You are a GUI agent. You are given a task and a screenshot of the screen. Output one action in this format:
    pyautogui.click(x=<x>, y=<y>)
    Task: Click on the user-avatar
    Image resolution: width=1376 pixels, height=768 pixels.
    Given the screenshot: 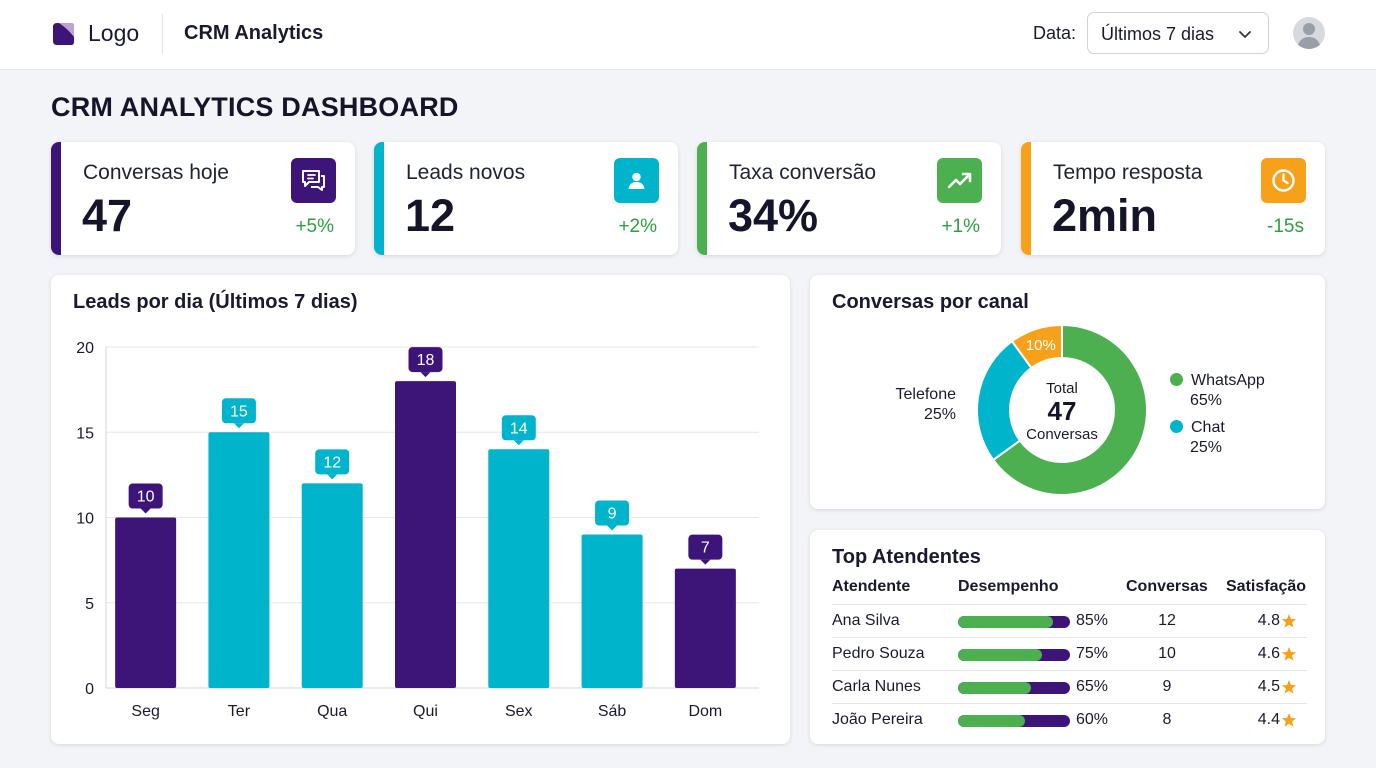 What is the action you would take?
    pyautogui.click(x=1309, y=33)
    